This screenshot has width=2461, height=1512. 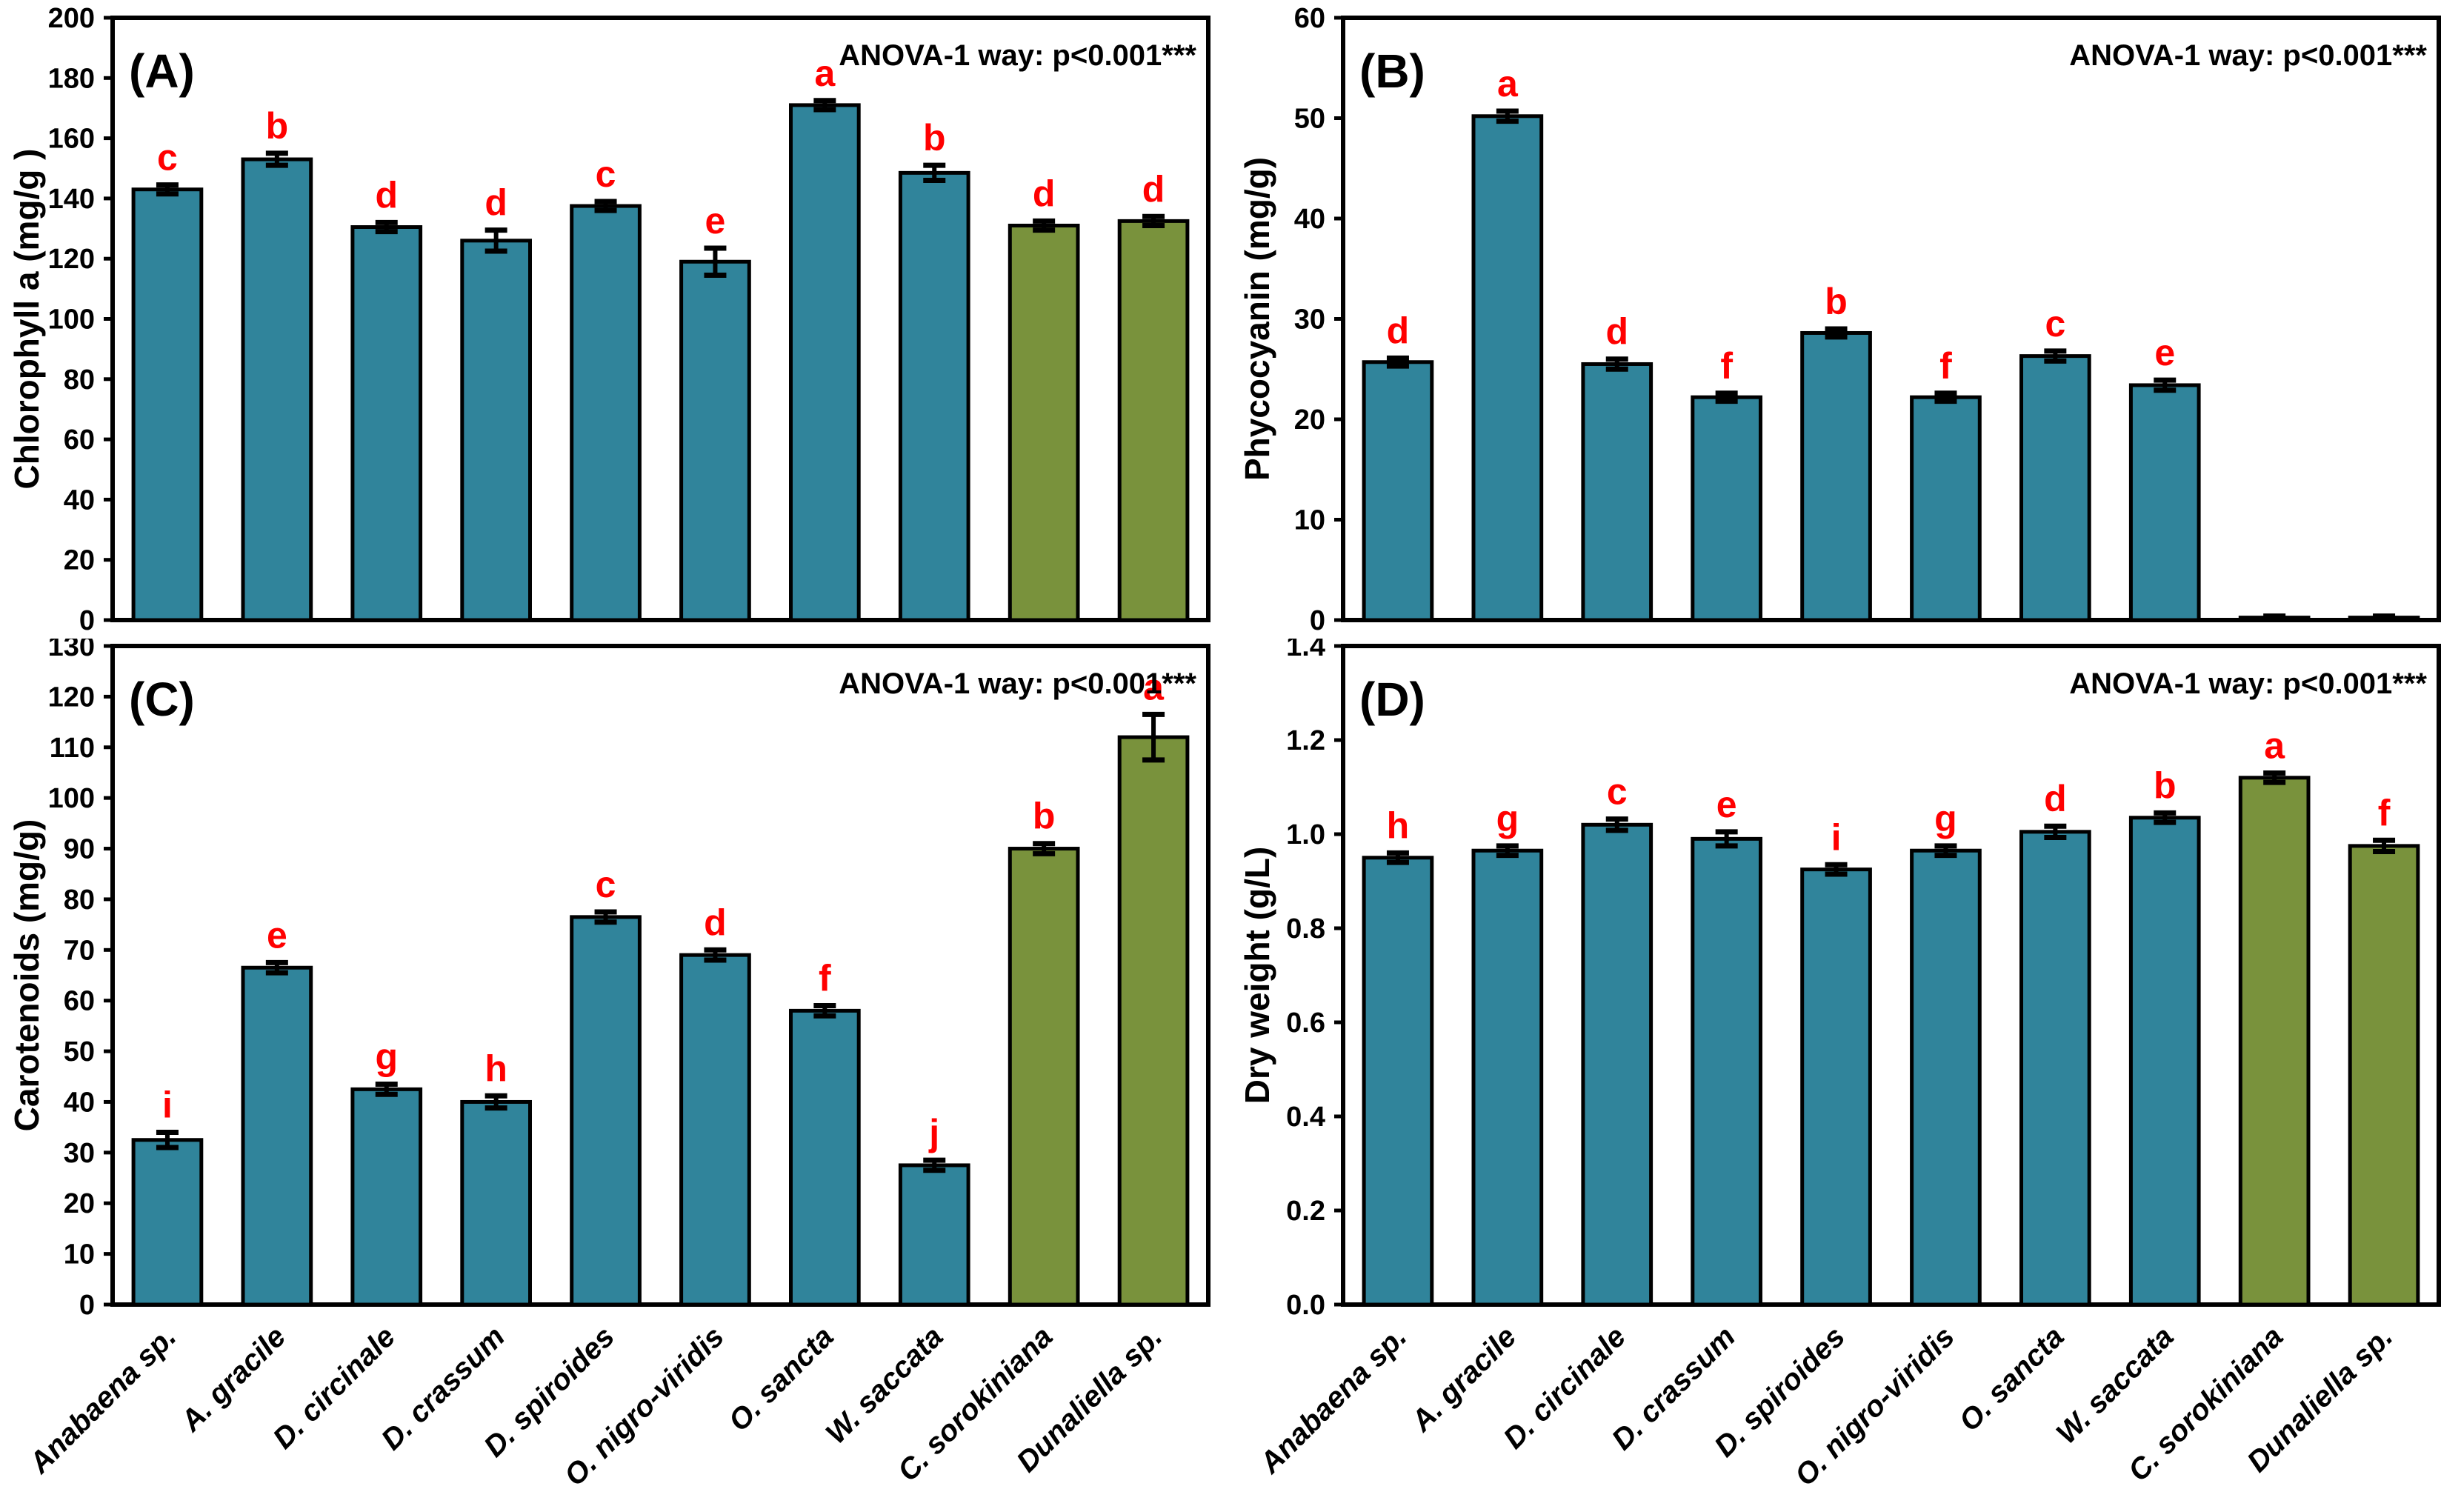 I want to click on y-axis-title: Carotenoids (mg/g), so click(x=26, y=975).